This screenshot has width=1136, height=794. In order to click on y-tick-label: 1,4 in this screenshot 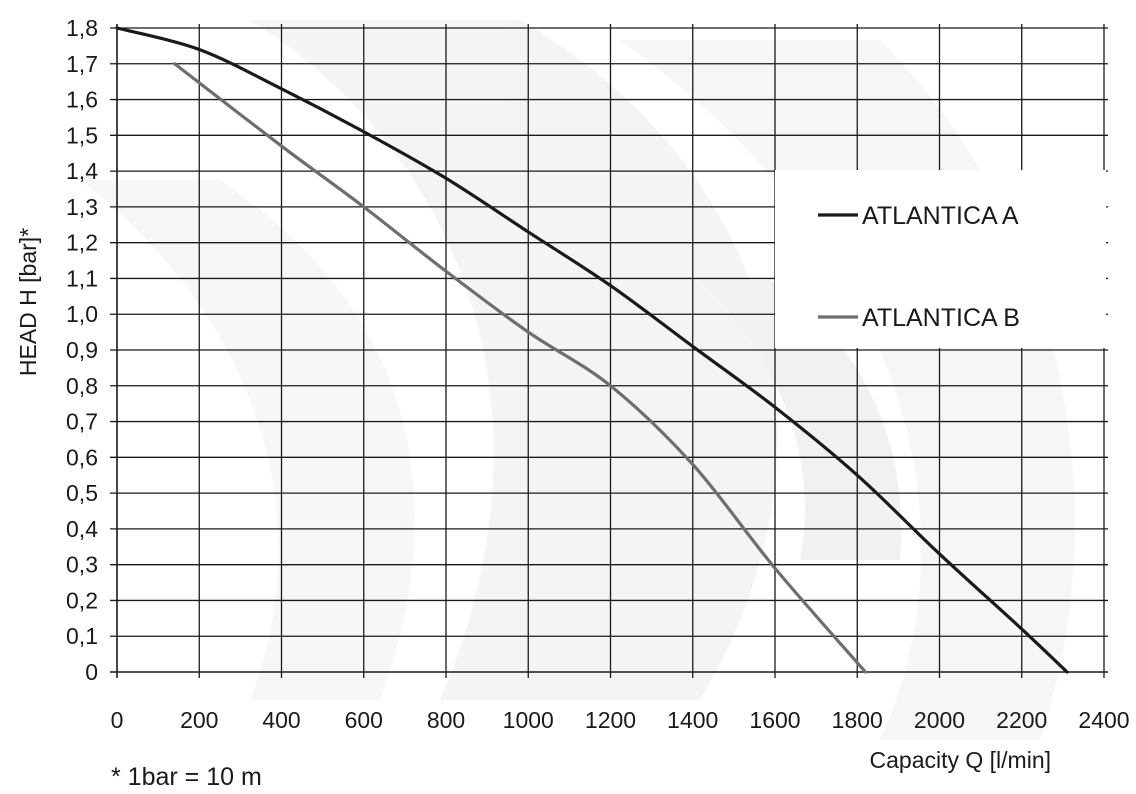, I will do `click(82, 171)`.